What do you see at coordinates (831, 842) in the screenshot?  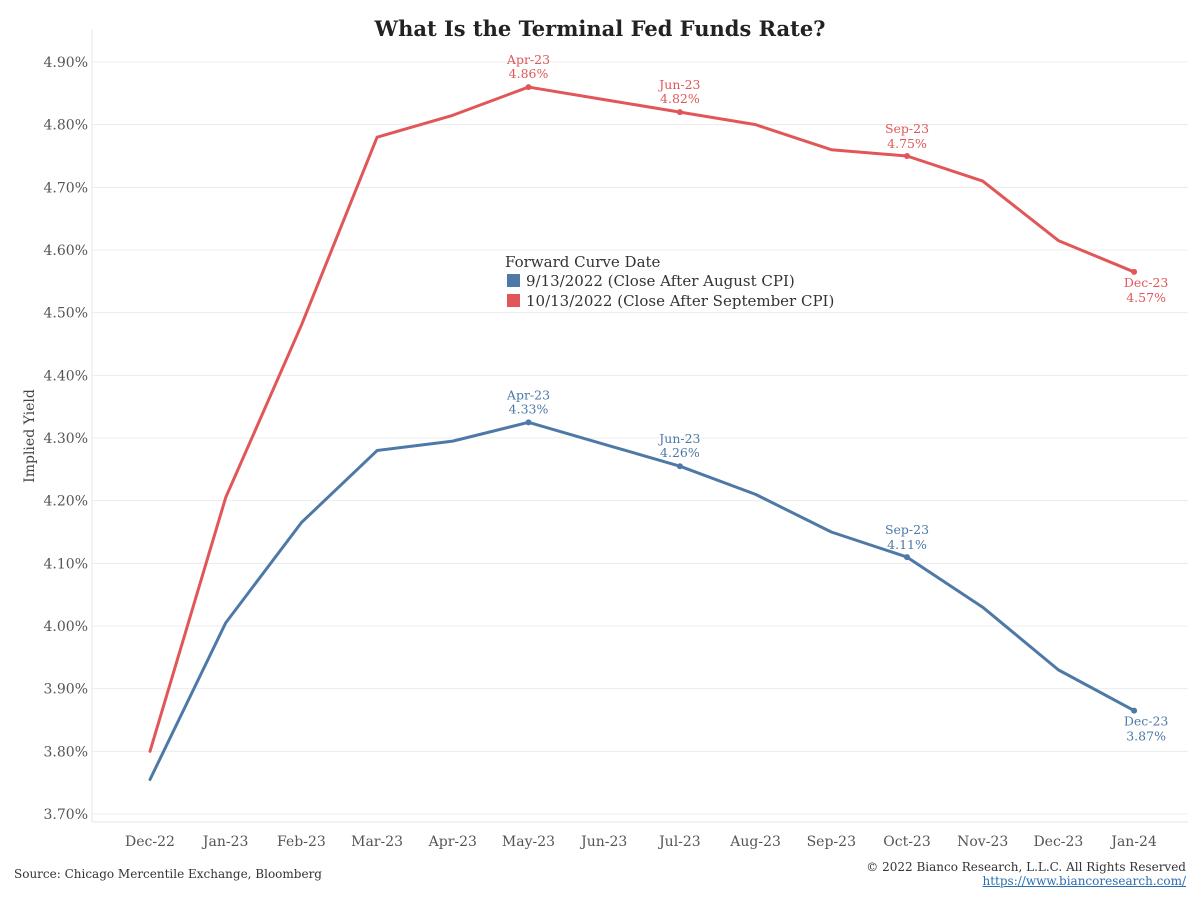 I see `x-tick-label: Sep-23` at bounding box center [831, 842].